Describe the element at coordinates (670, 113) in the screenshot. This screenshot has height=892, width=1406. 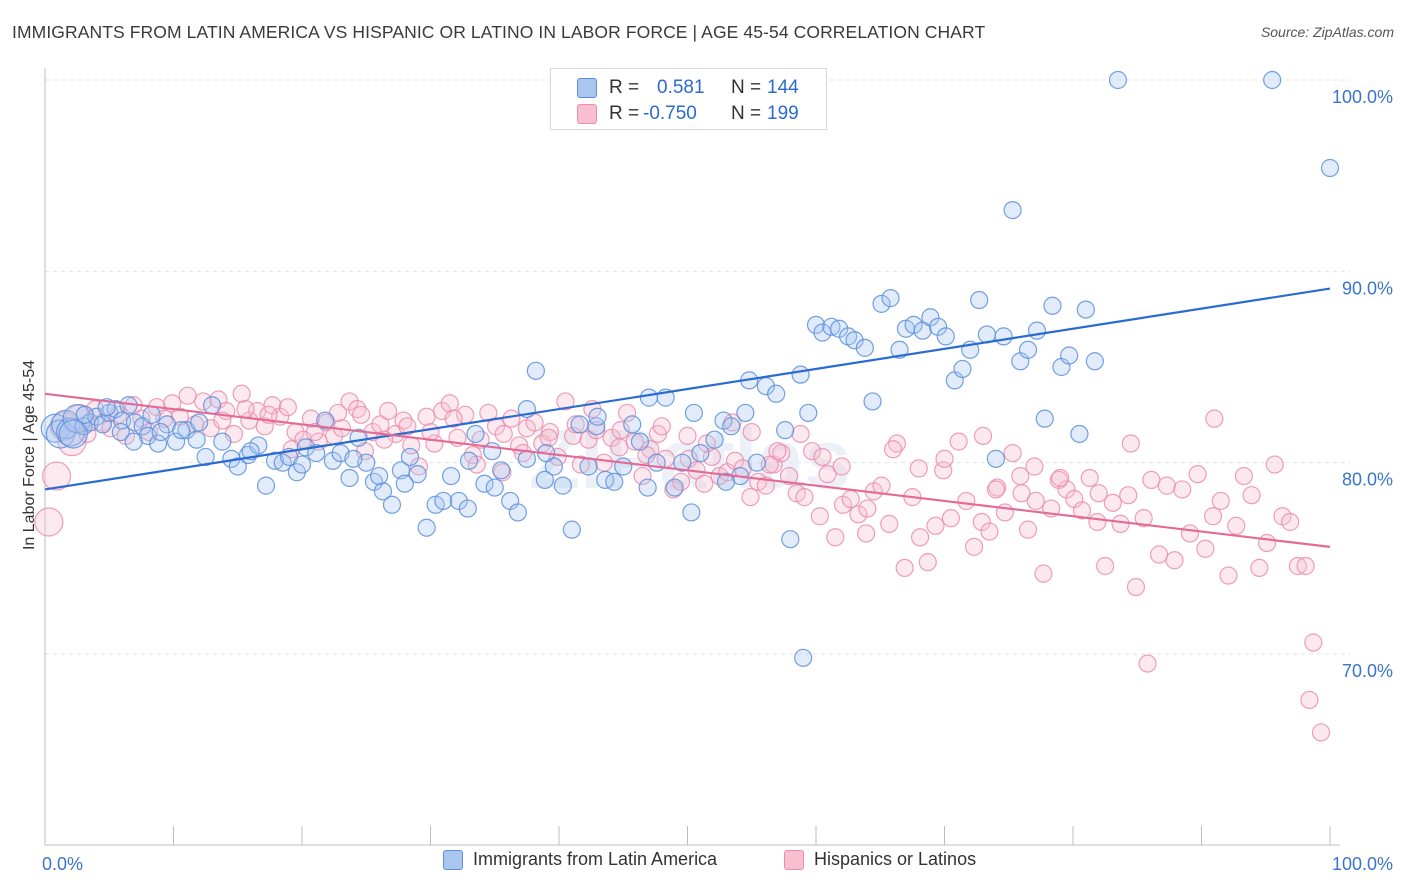
I see `r-value-pink: -0.750` at that location.